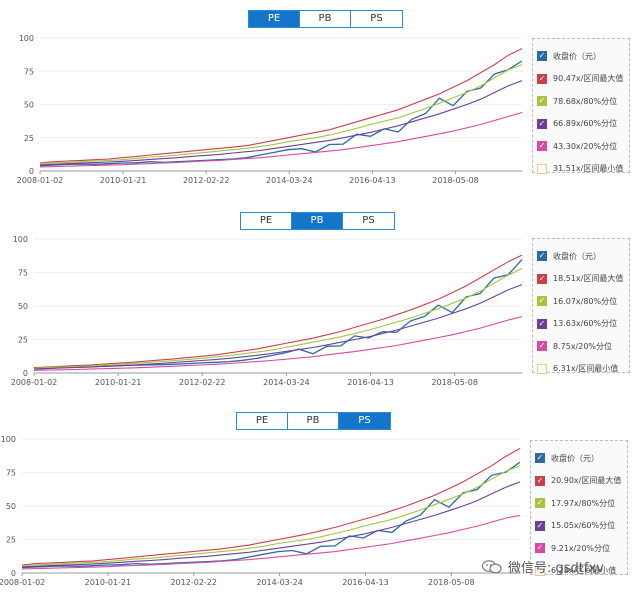  I want to click on legend-item-min: 6.28x/区间最小值, so click(581, 571).